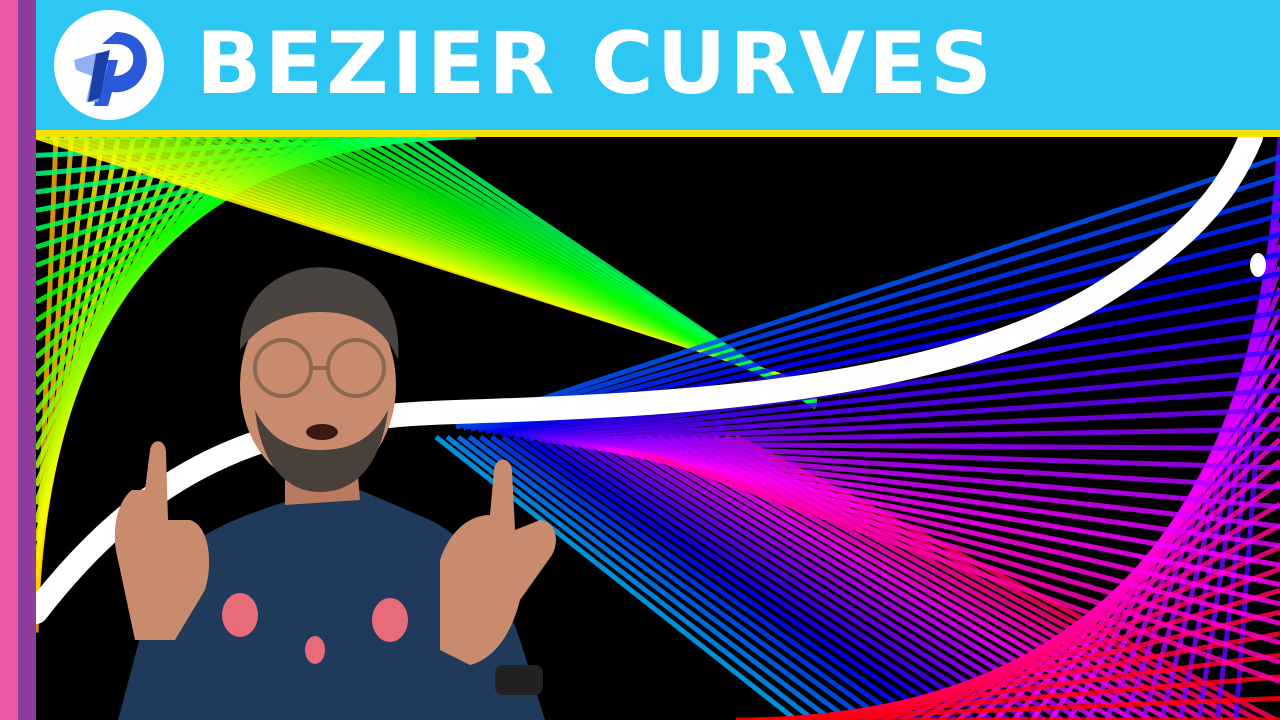 The image size is (1280, 720). I want to click on left-stripe-pink, so click(9, 360).